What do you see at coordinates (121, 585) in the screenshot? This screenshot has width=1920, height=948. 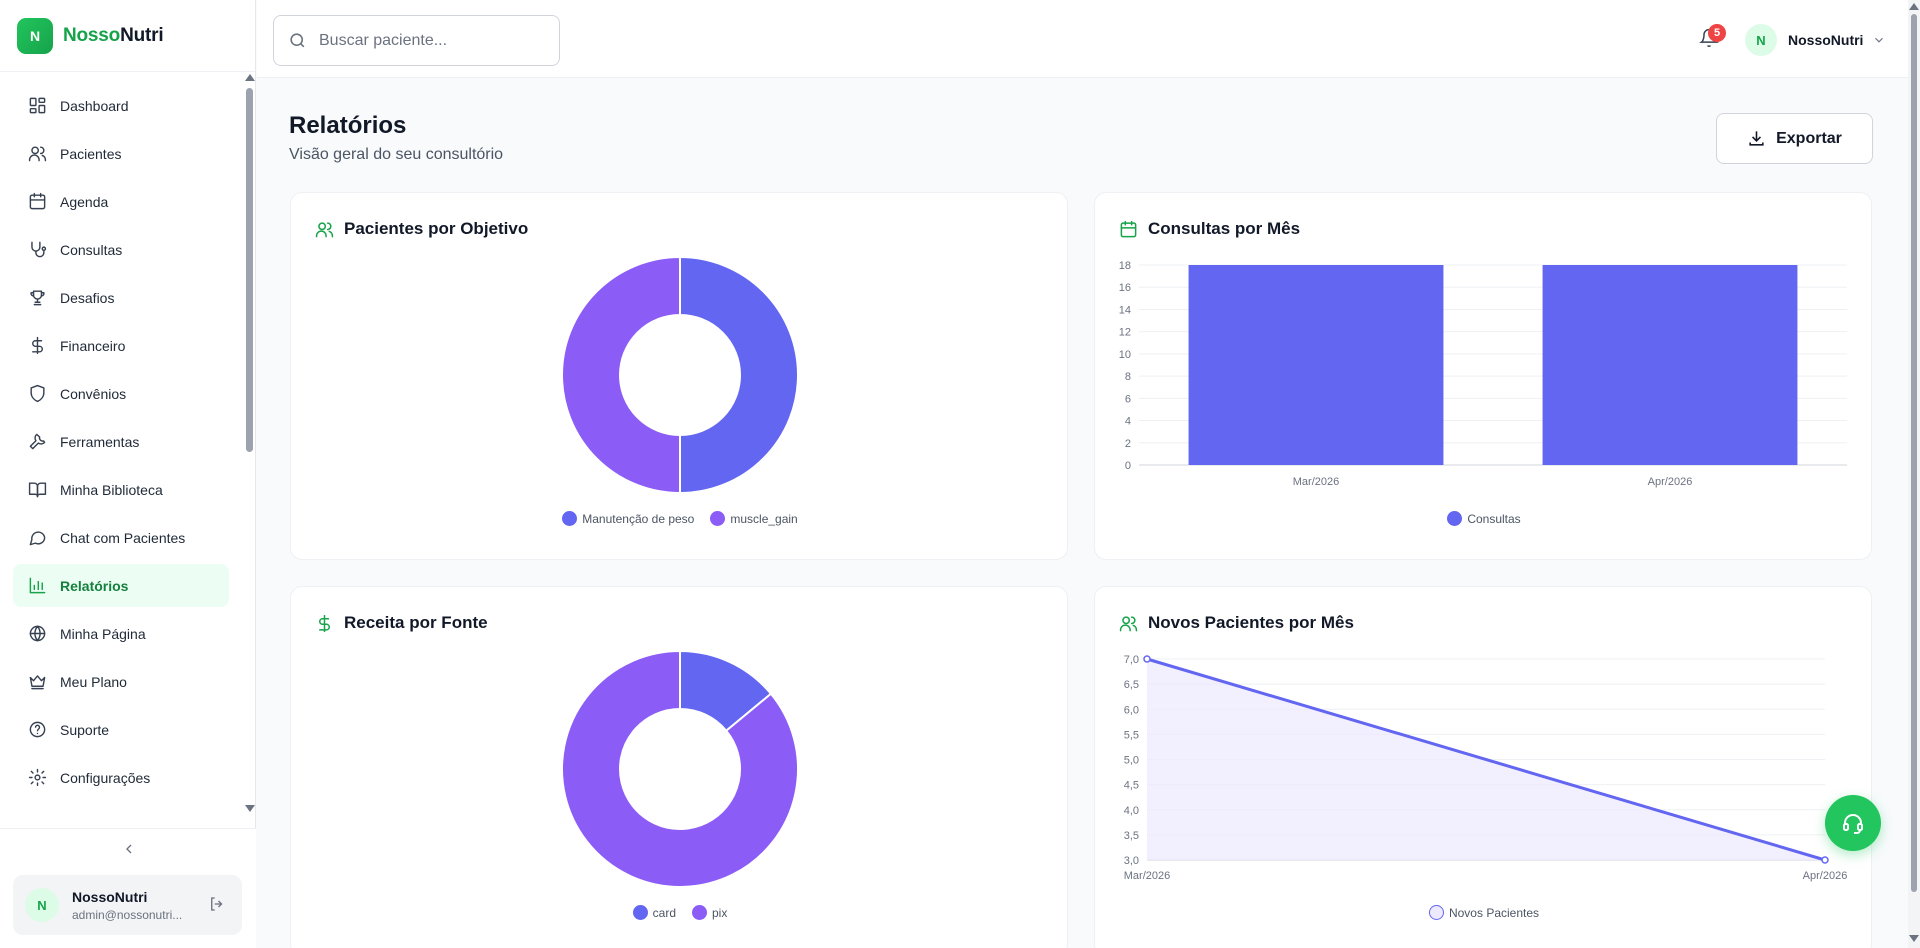 I see `sidebar-item-relatorios: Relatórios` at bounding box center [121, 585].